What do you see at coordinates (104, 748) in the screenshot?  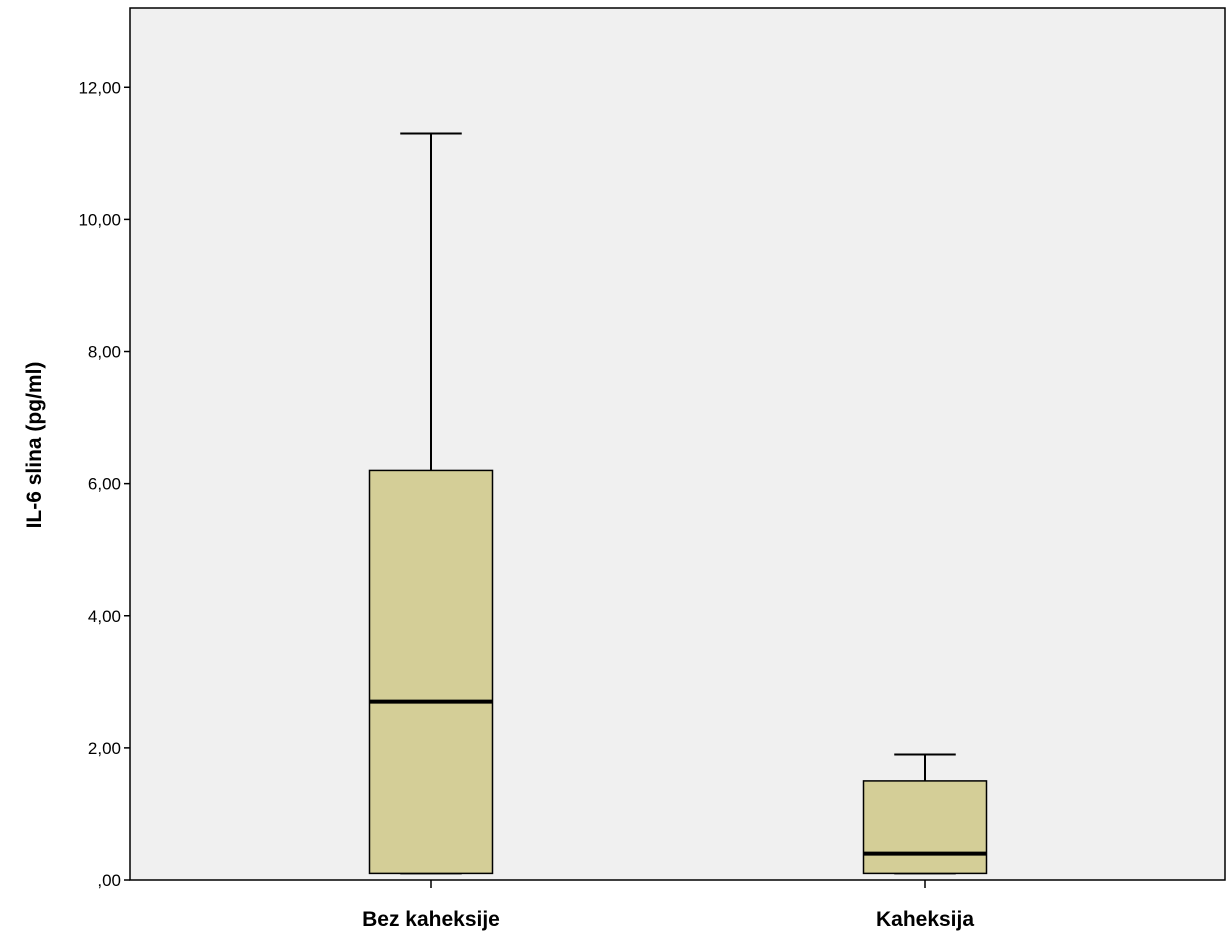 I see `y-tick-label: 2,00` at bounding box center [104, 748].